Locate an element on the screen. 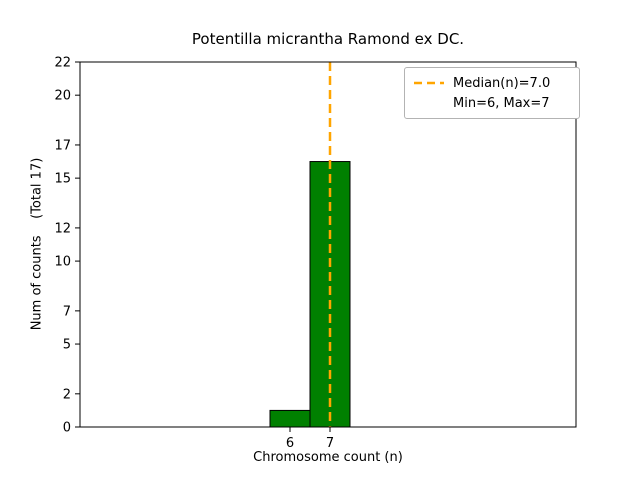 This screenshot has height=480, width=640. x-axis-label: Chromosome count (n) is located at coordinates (328, 457).